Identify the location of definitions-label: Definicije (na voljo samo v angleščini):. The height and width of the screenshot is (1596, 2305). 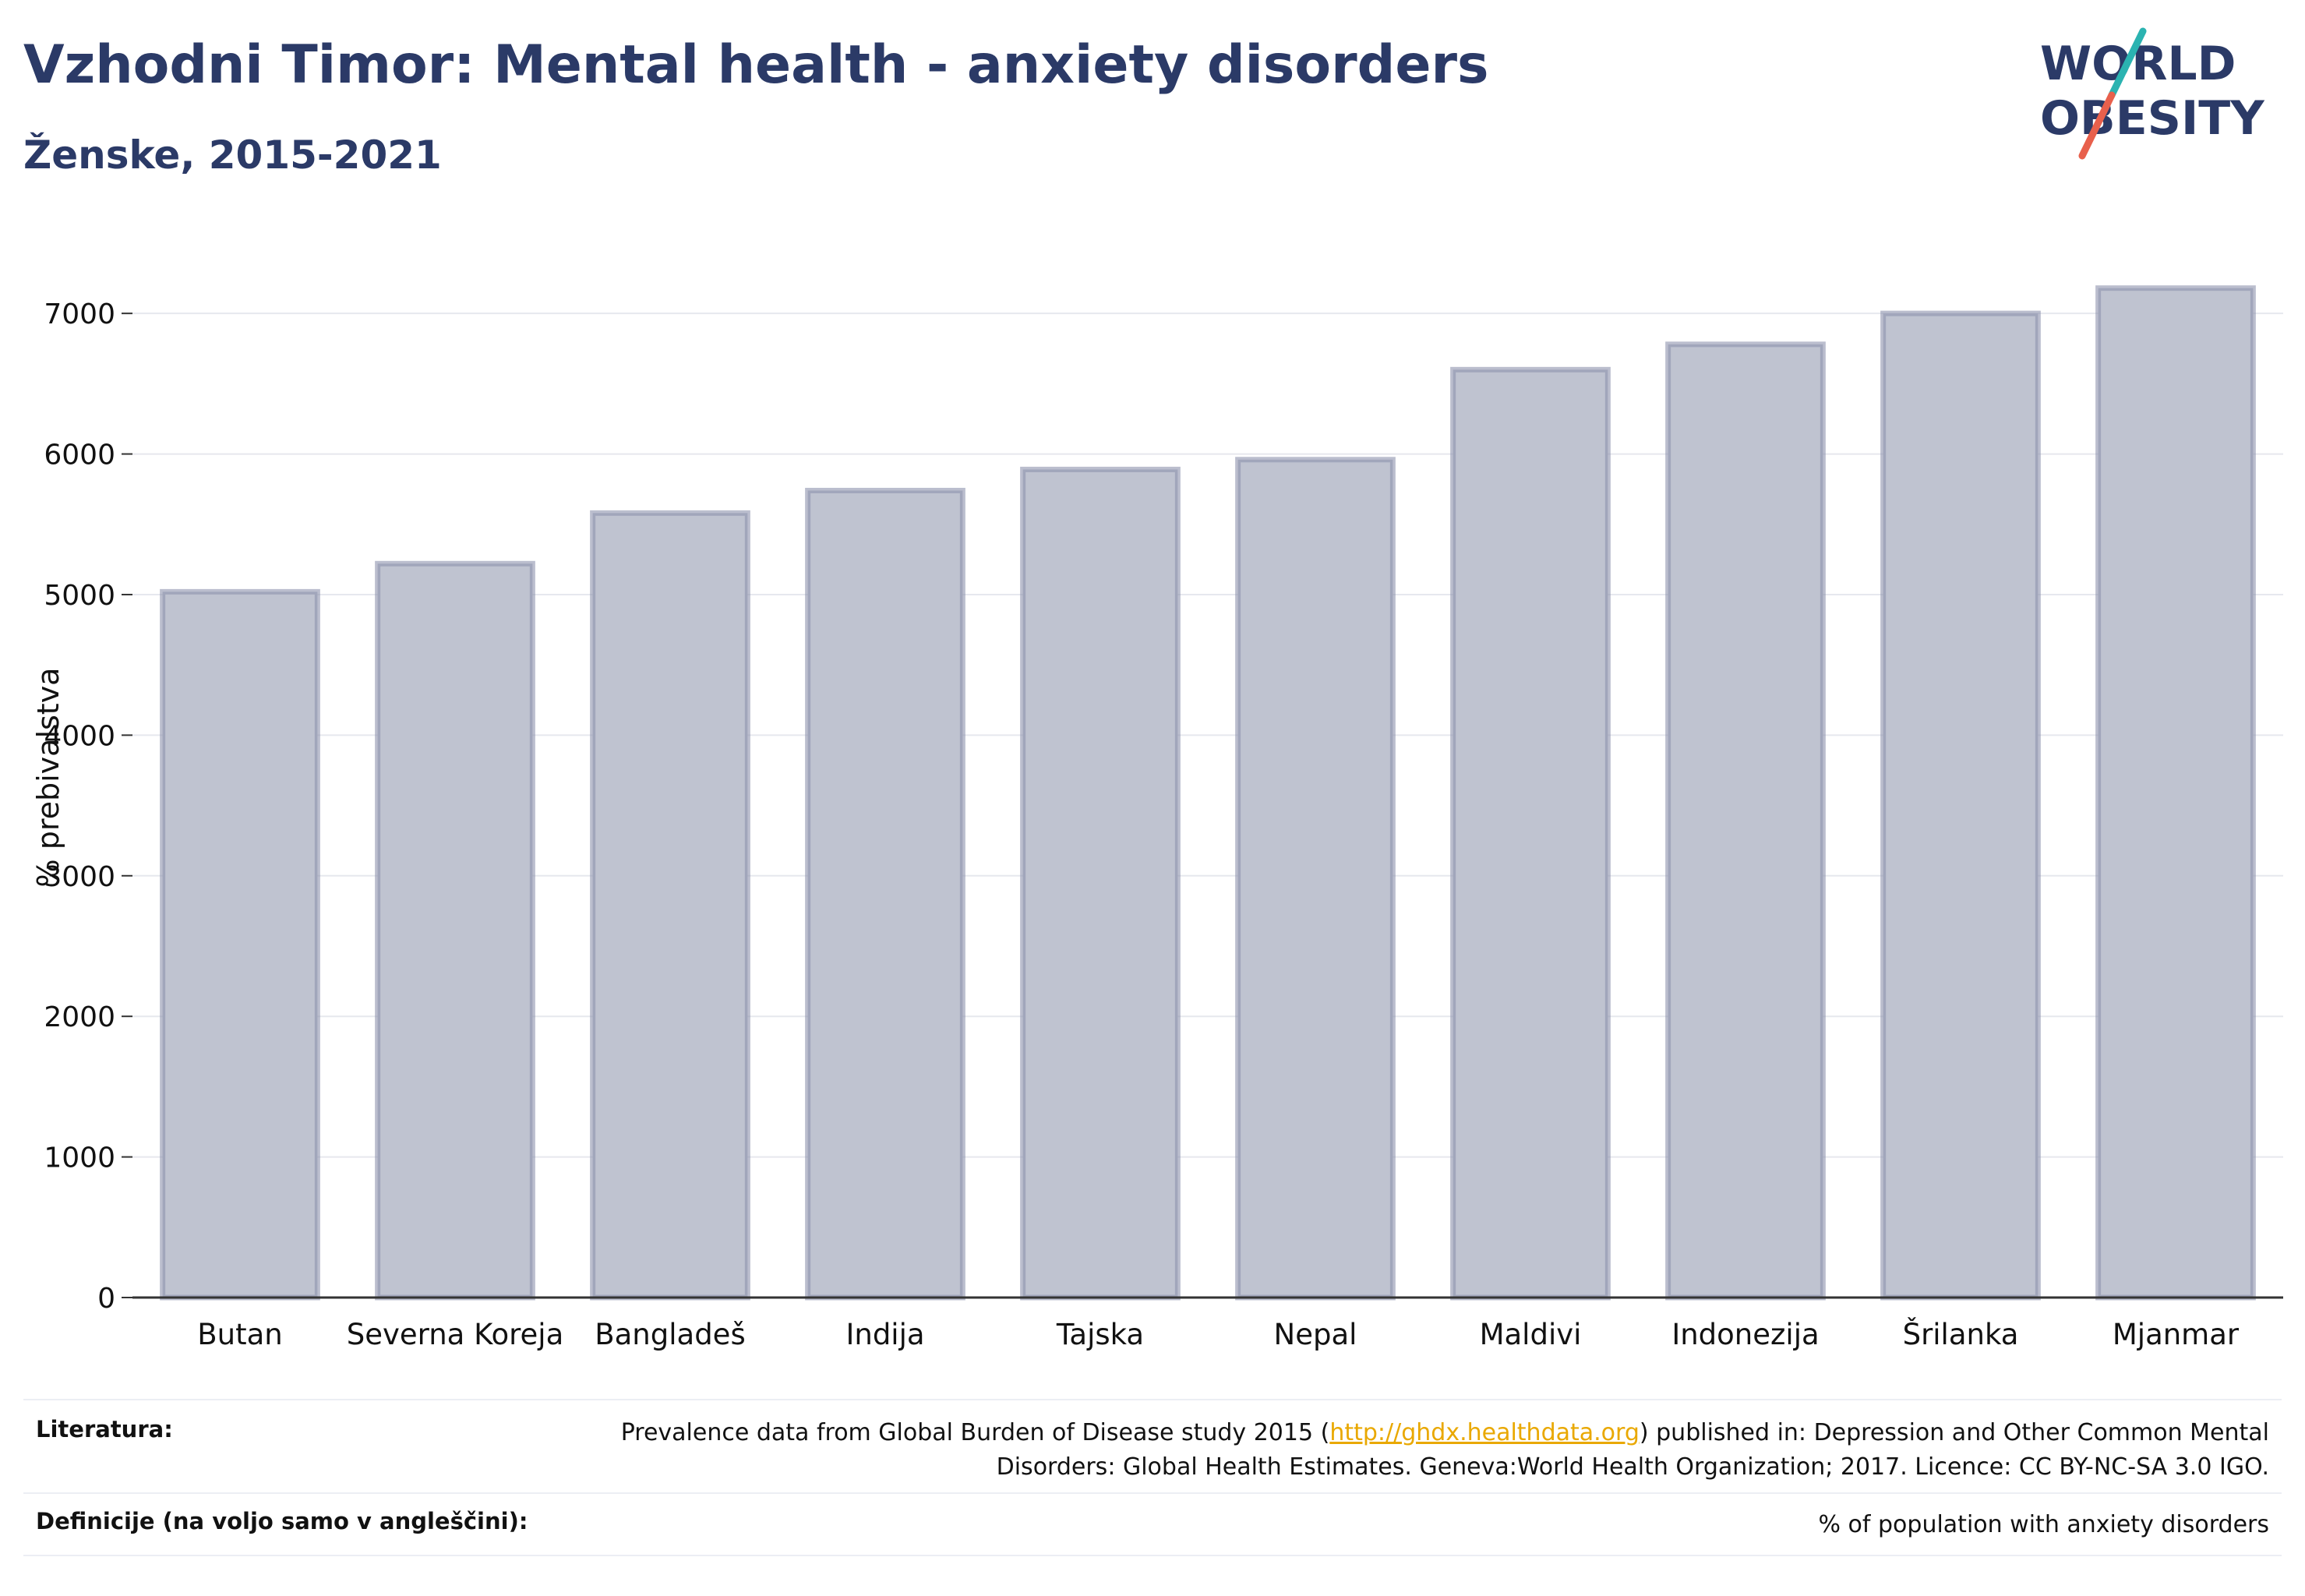
(282, 1521).